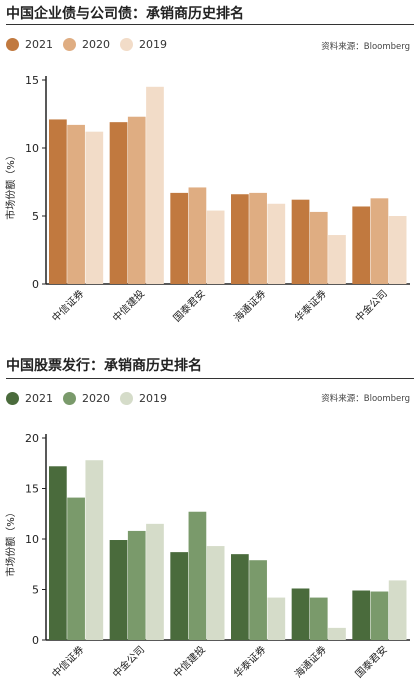 This screenshot has width=420, height=689. What do you see at coordinates (32, 438) in the screenshot?
I see `y-tick-label: 20` at bounding box center [32, 438].